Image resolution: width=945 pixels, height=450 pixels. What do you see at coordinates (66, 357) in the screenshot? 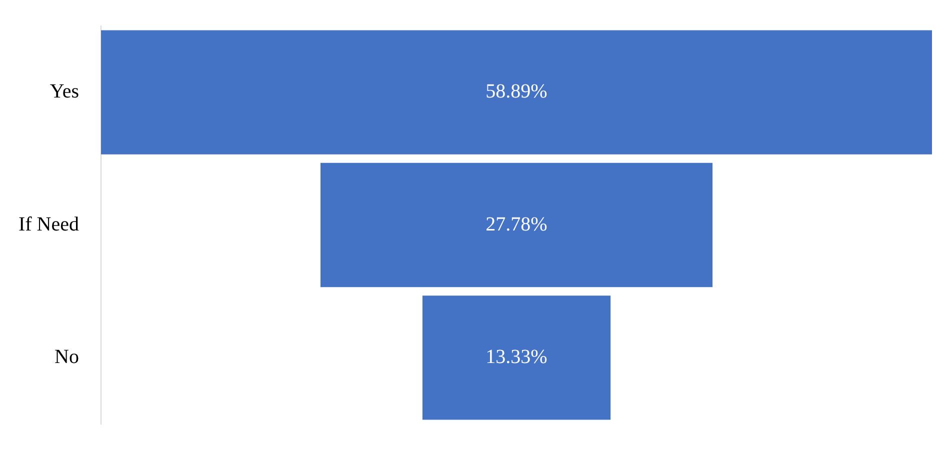
I see `category-label: No` at bounding box center [66, 357].